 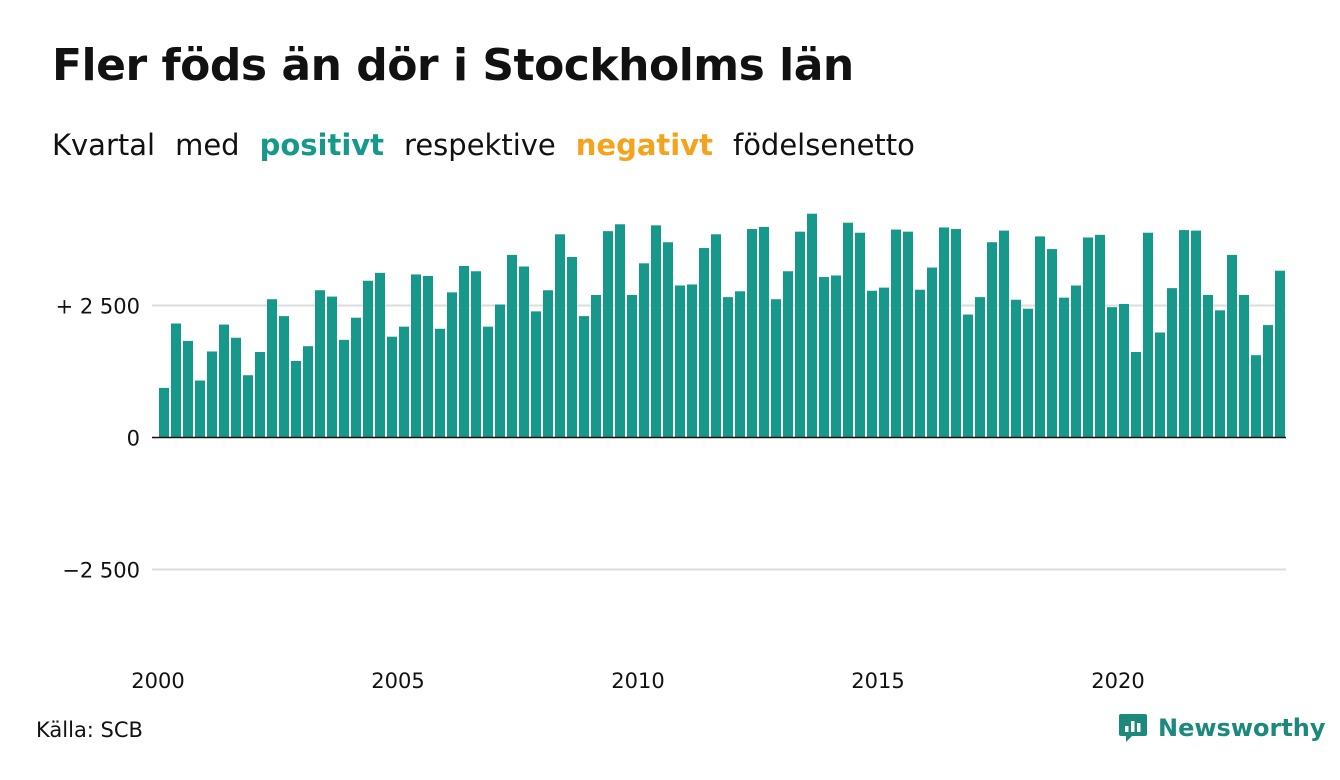 What do you see at coordinates (157, 681) in the screenshot?
I see `x-tick-label: 2000` at bounding box center [157, 681].